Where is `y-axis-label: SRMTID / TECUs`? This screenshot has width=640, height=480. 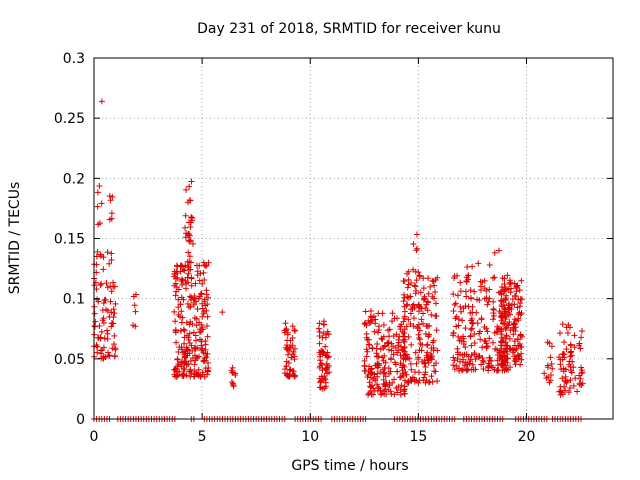 y-axis-label: SRMTID / TECUs is located at coordinates (15, 238).